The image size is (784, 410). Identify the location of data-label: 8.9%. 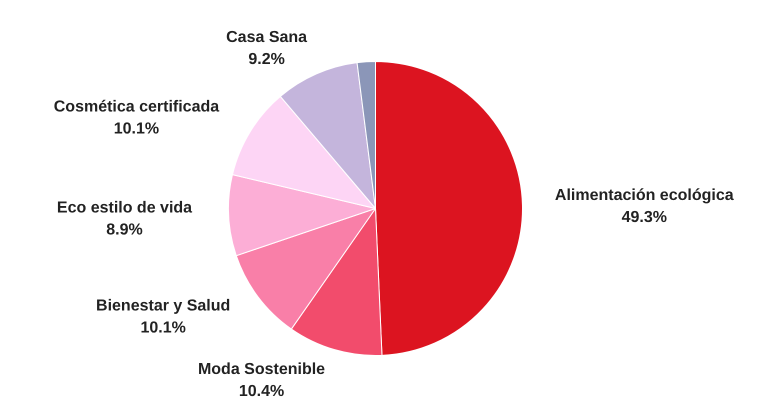
(124, 229).